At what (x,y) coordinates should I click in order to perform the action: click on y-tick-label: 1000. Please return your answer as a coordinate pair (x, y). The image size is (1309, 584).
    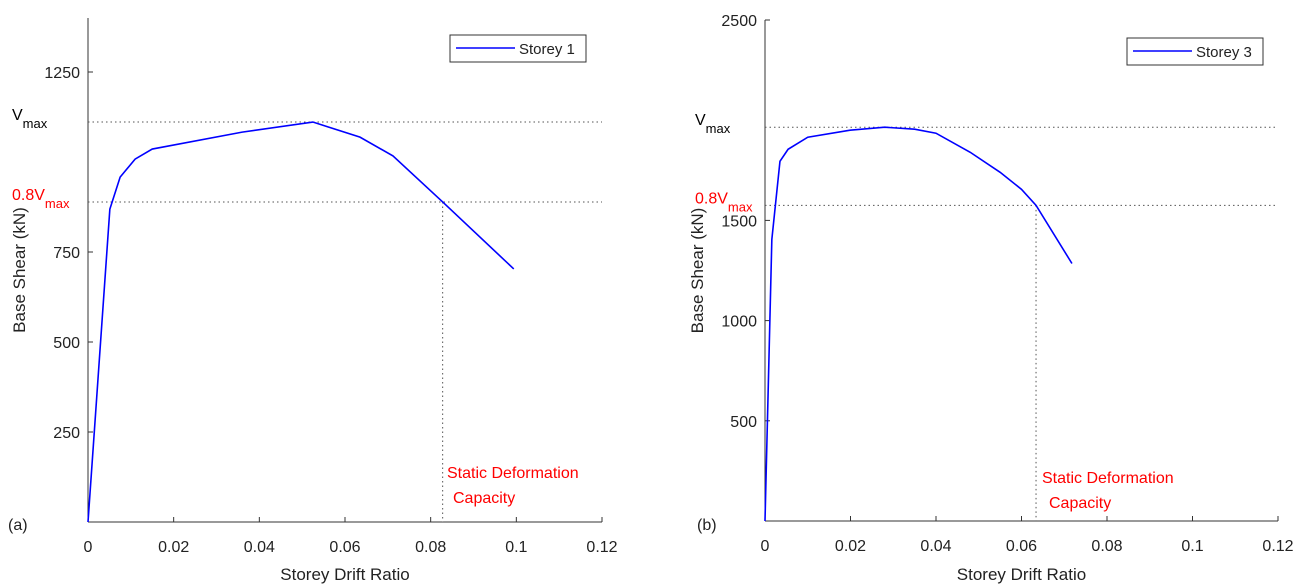
    Looking at the image, I should click on (739, 322).